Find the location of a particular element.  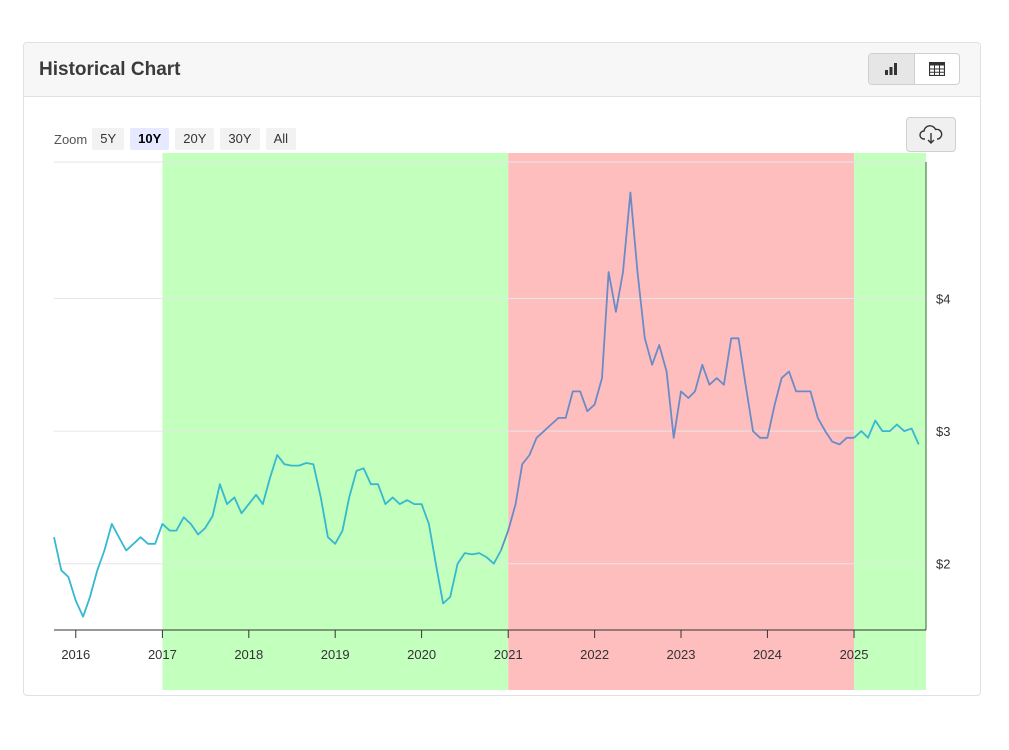

chart-view-button is located at coordinates (891, 69).